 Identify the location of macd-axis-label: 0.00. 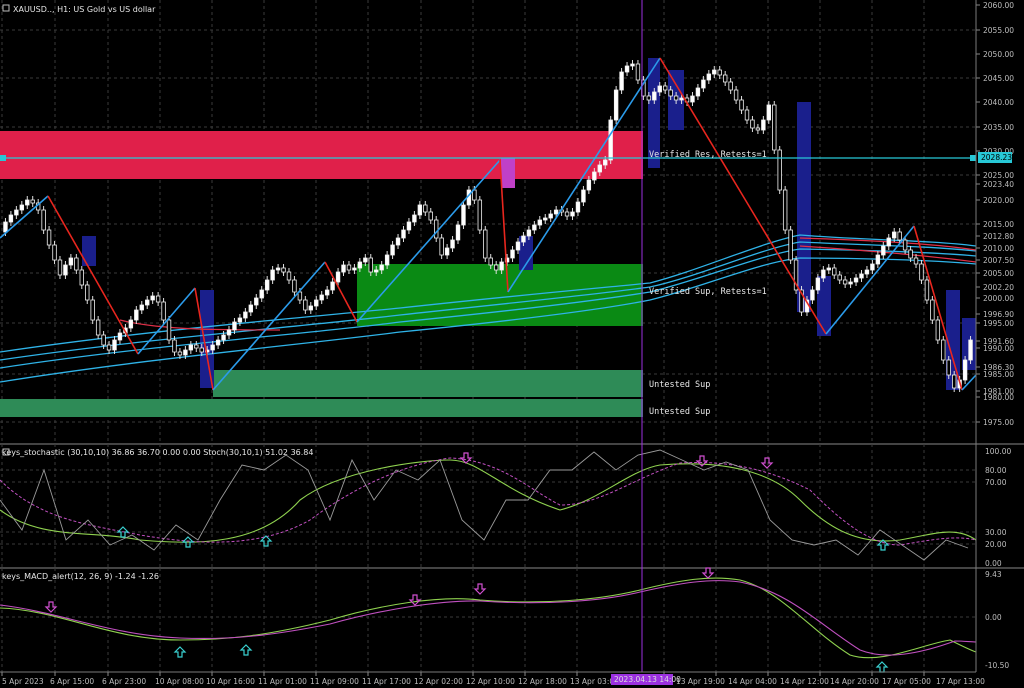
(993, 617).